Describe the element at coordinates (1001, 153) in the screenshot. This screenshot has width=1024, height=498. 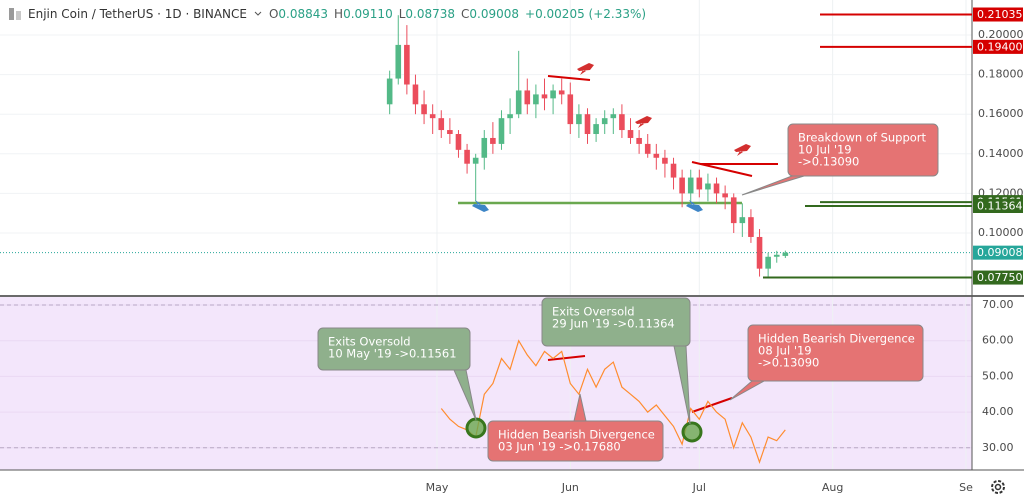
I see `y-tick-label: 0.14000` at that location.